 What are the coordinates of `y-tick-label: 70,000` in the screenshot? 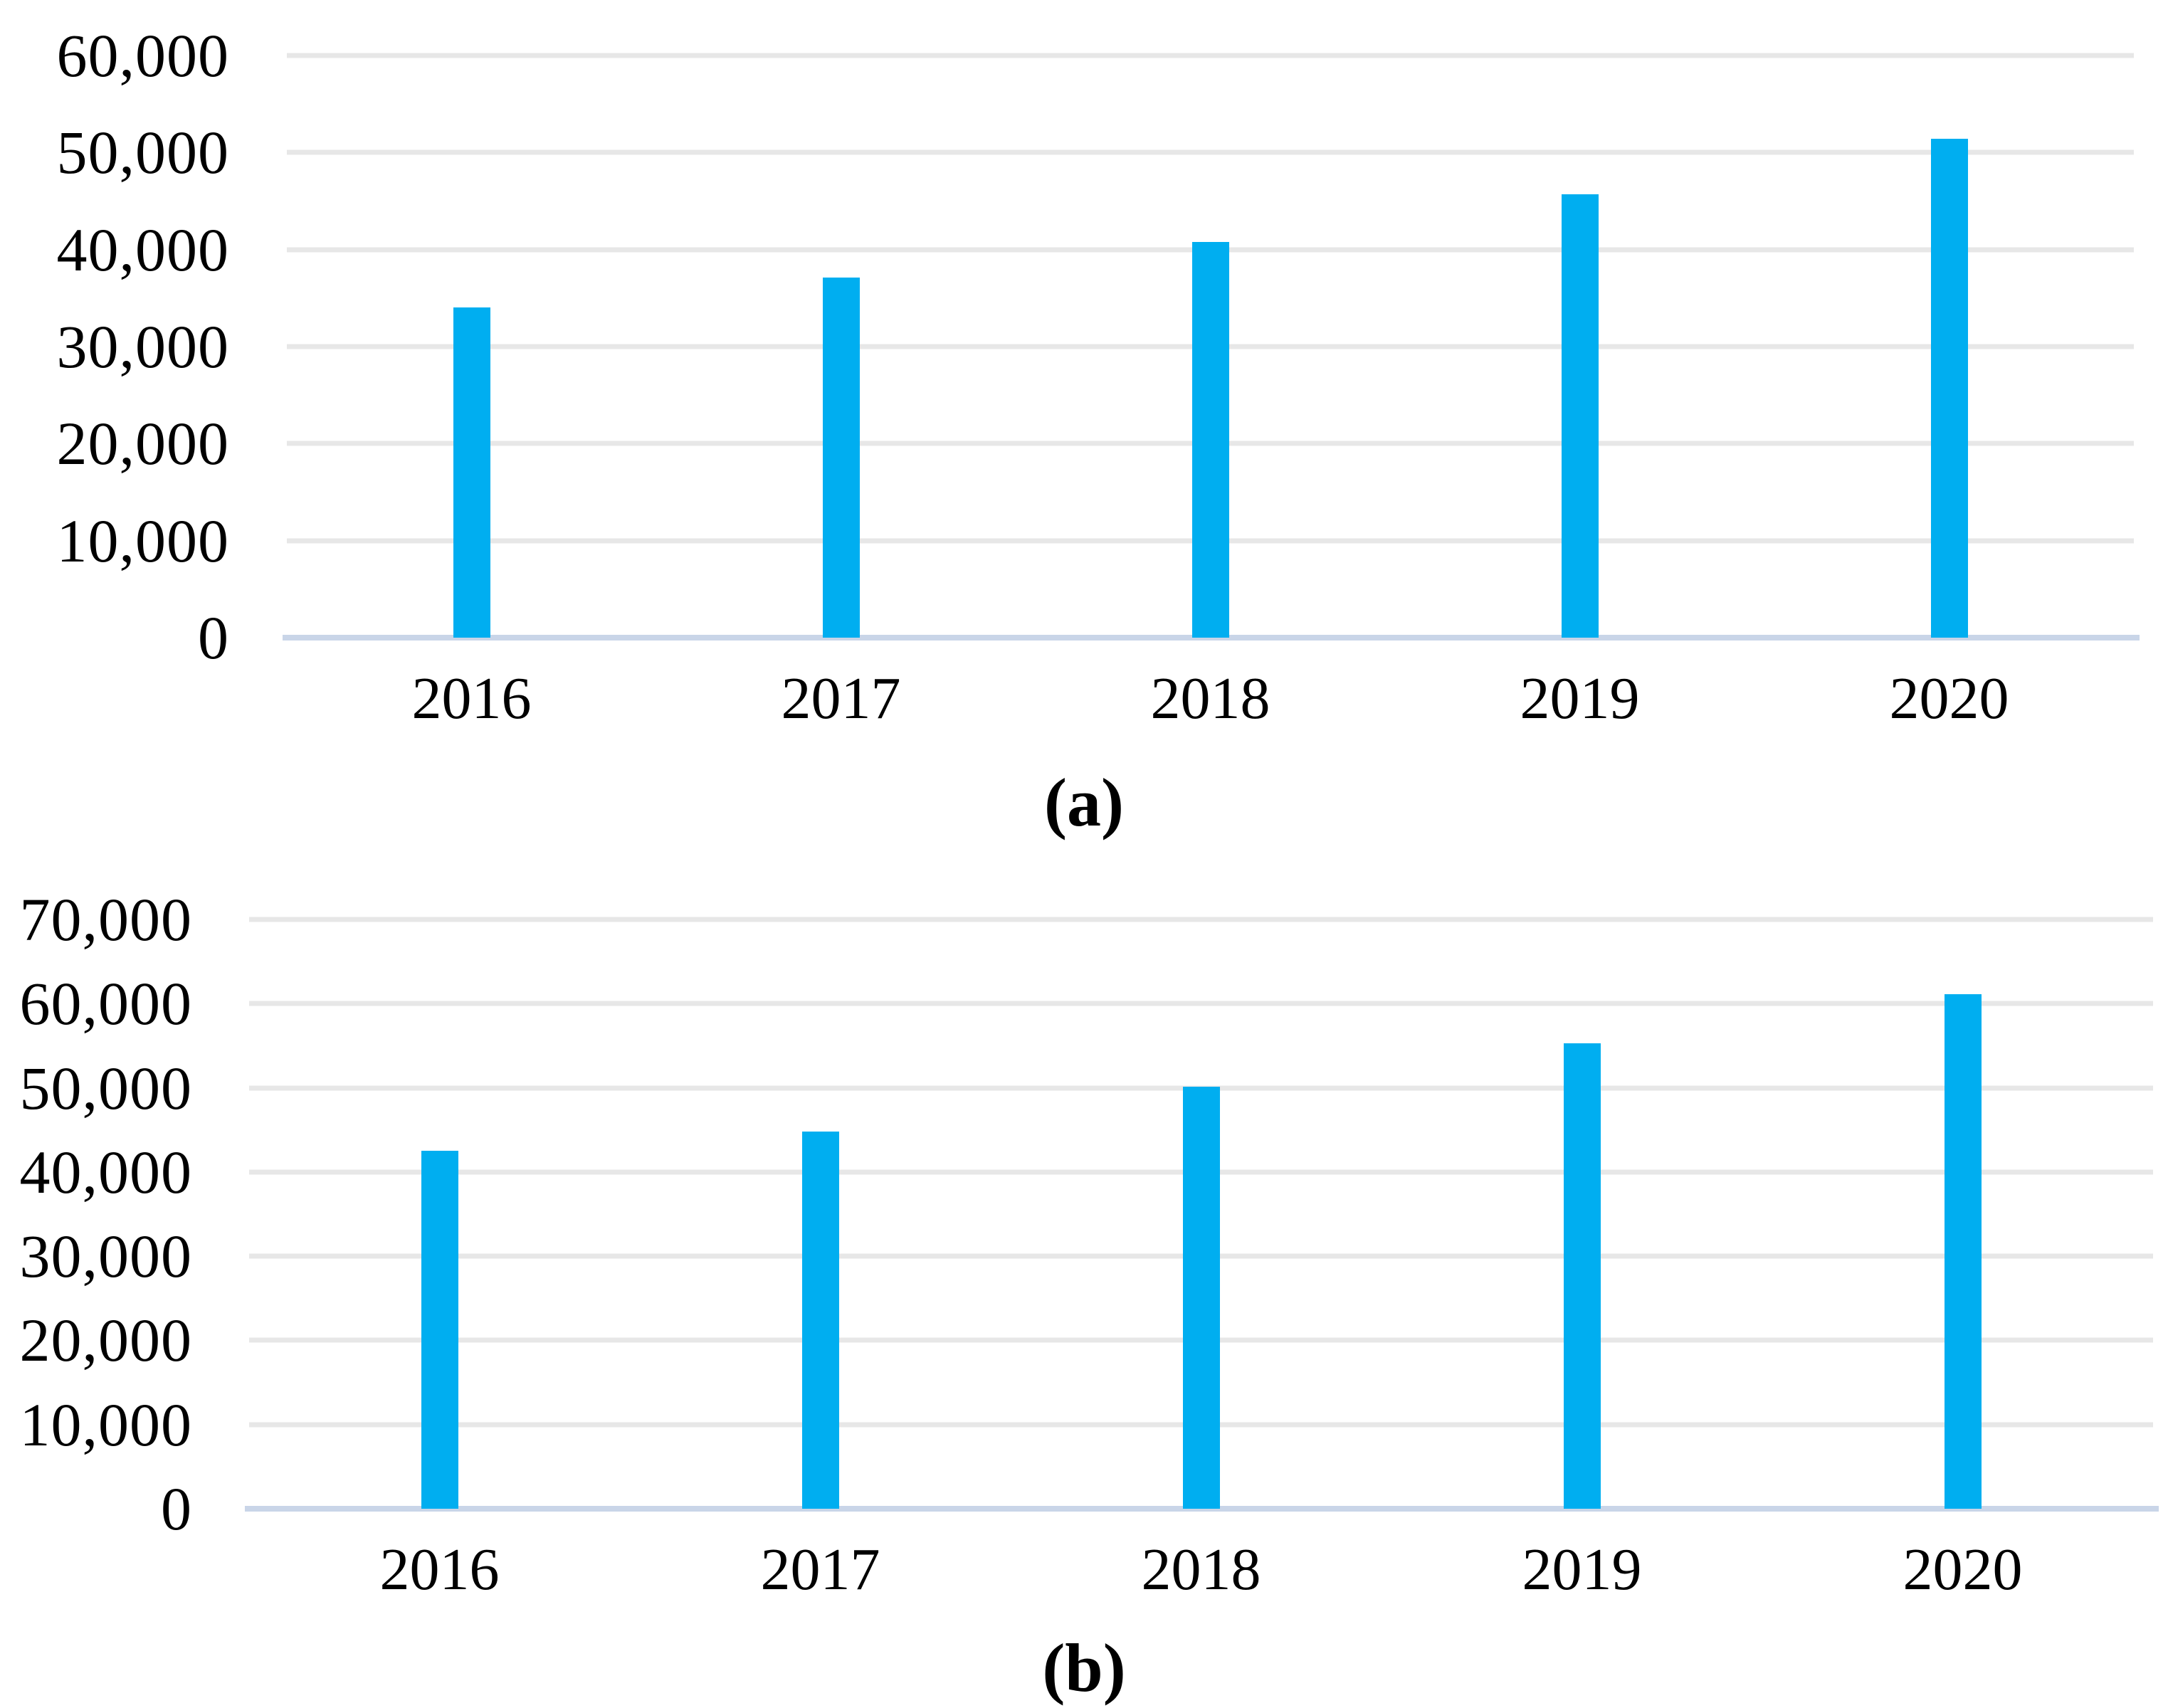 It's located at (105, 919).